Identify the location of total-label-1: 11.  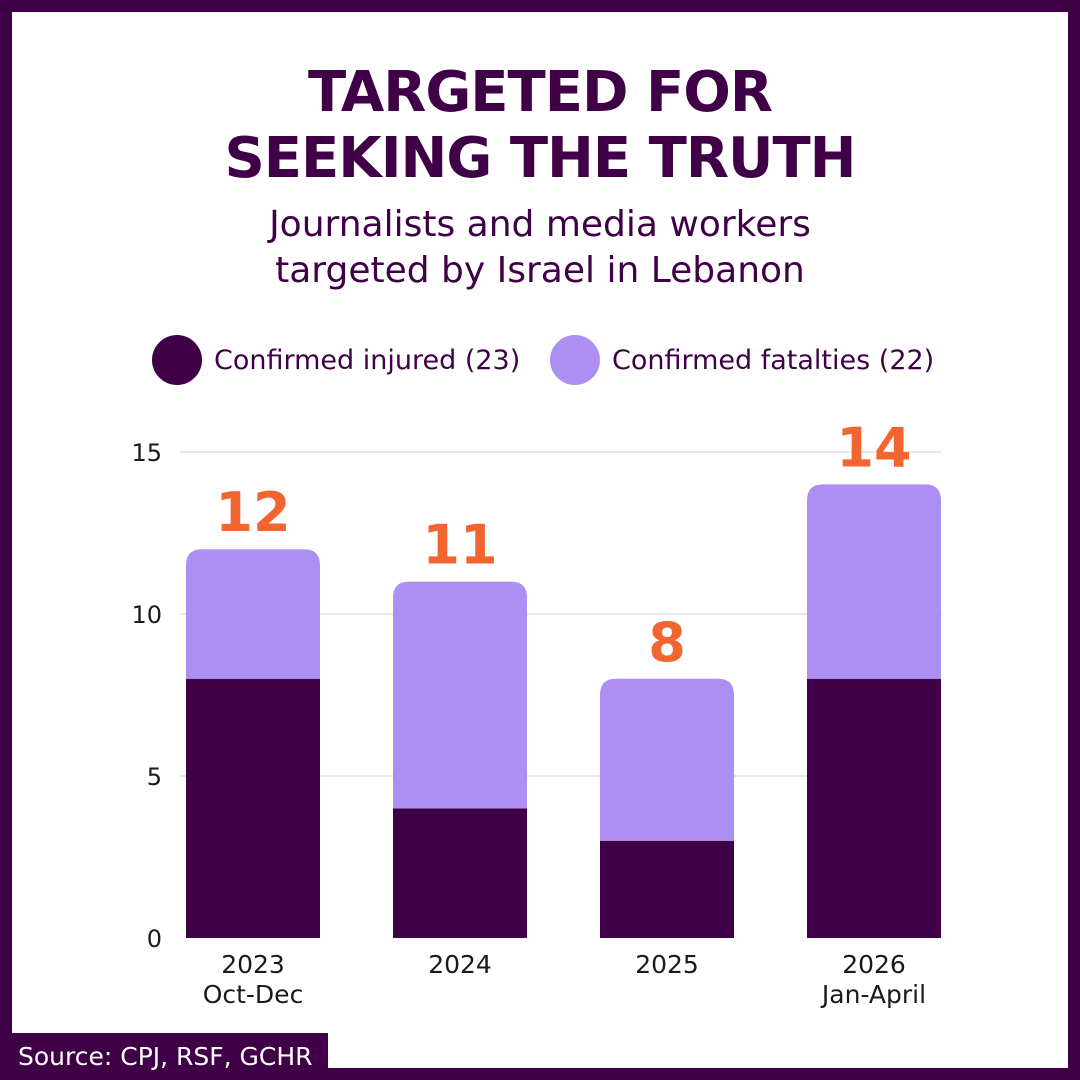
(459, 545).